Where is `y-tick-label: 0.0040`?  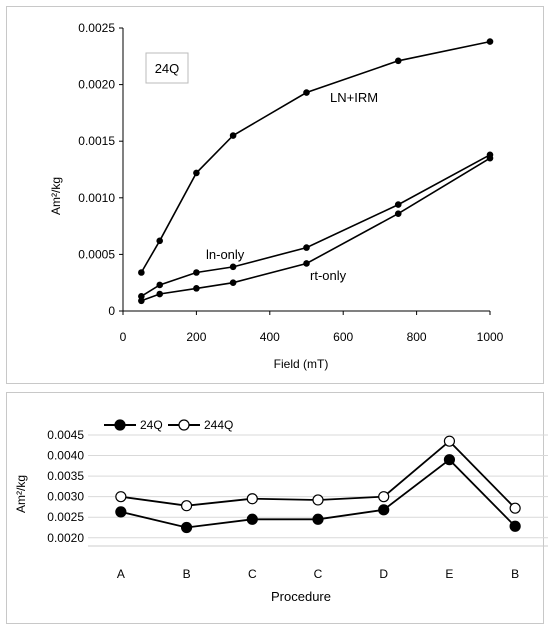 y-tick-label: 0.0040 is located at coordinates (65, 456).